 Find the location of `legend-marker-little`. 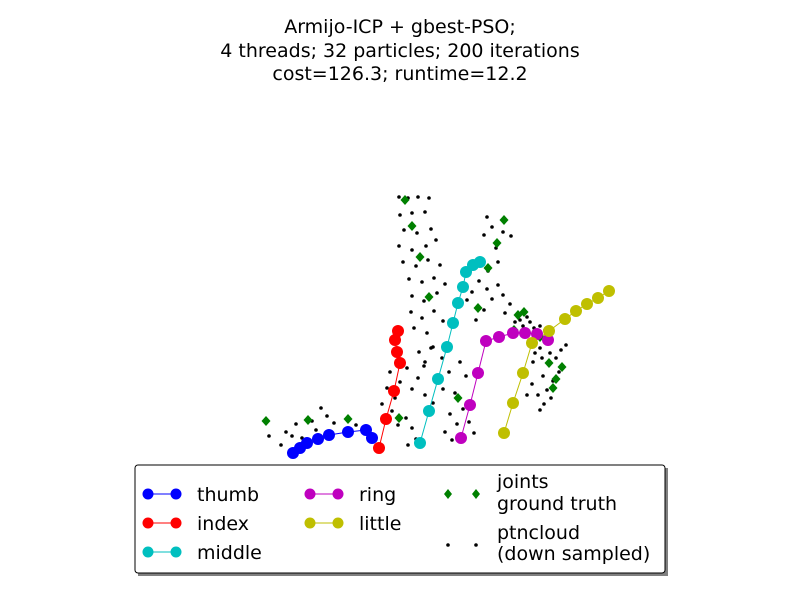

legend-marker-little is located at coordinates (338, 523).